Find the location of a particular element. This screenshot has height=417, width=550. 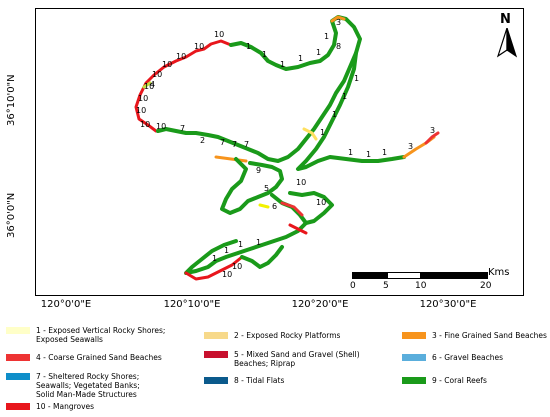

legend-item: 2 - Exposed Rocky Platforms is located at coordinates (294, 335).